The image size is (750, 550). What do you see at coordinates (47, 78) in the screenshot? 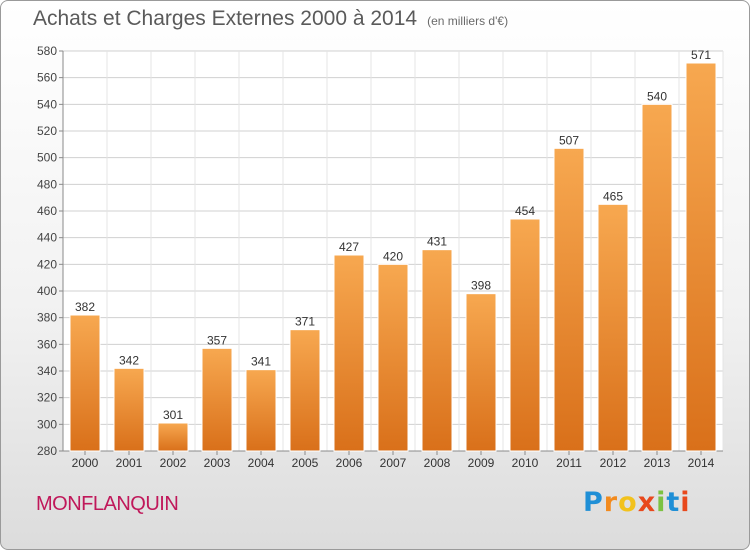
I see `y-tick-label: 560` at bounding box center [47, 78].